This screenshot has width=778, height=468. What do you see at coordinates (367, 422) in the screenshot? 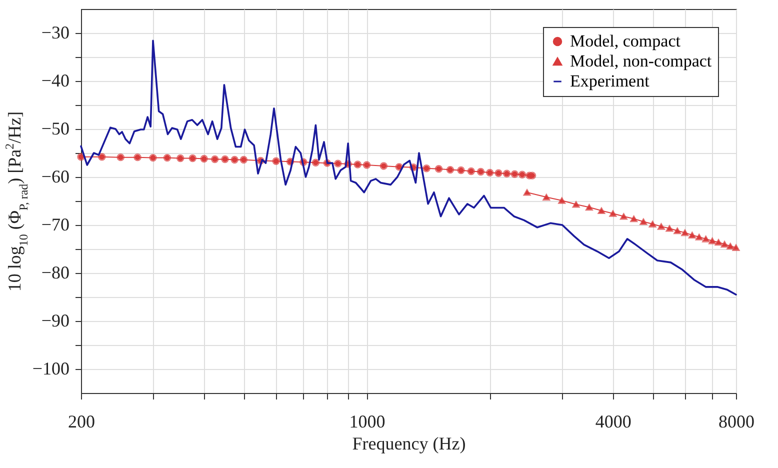
I see `x-tick-label: 1000` at bounding box center [367, 422].